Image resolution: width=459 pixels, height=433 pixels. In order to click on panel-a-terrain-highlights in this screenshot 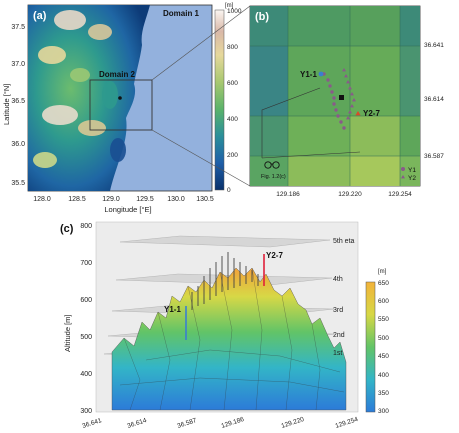, I will do `click(79, 89)`.